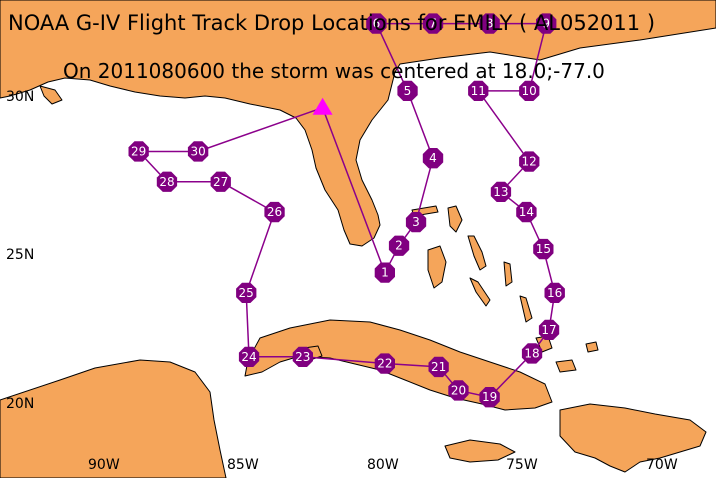 This screenshot has width=716, height=478. I want to click on drop-number: 13, so click(500, 192).